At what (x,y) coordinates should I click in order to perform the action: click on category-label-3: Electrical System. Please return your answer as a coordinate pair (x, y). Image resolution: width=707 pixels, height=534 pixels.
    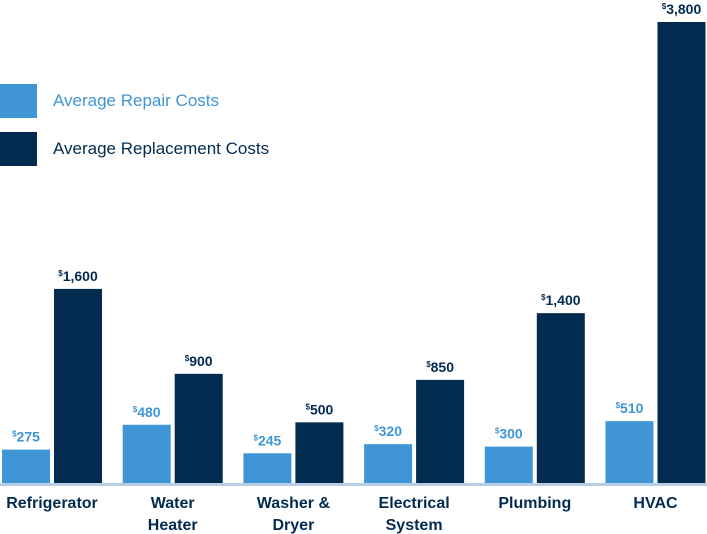
    Looking at the image, I should click on (414, 514).